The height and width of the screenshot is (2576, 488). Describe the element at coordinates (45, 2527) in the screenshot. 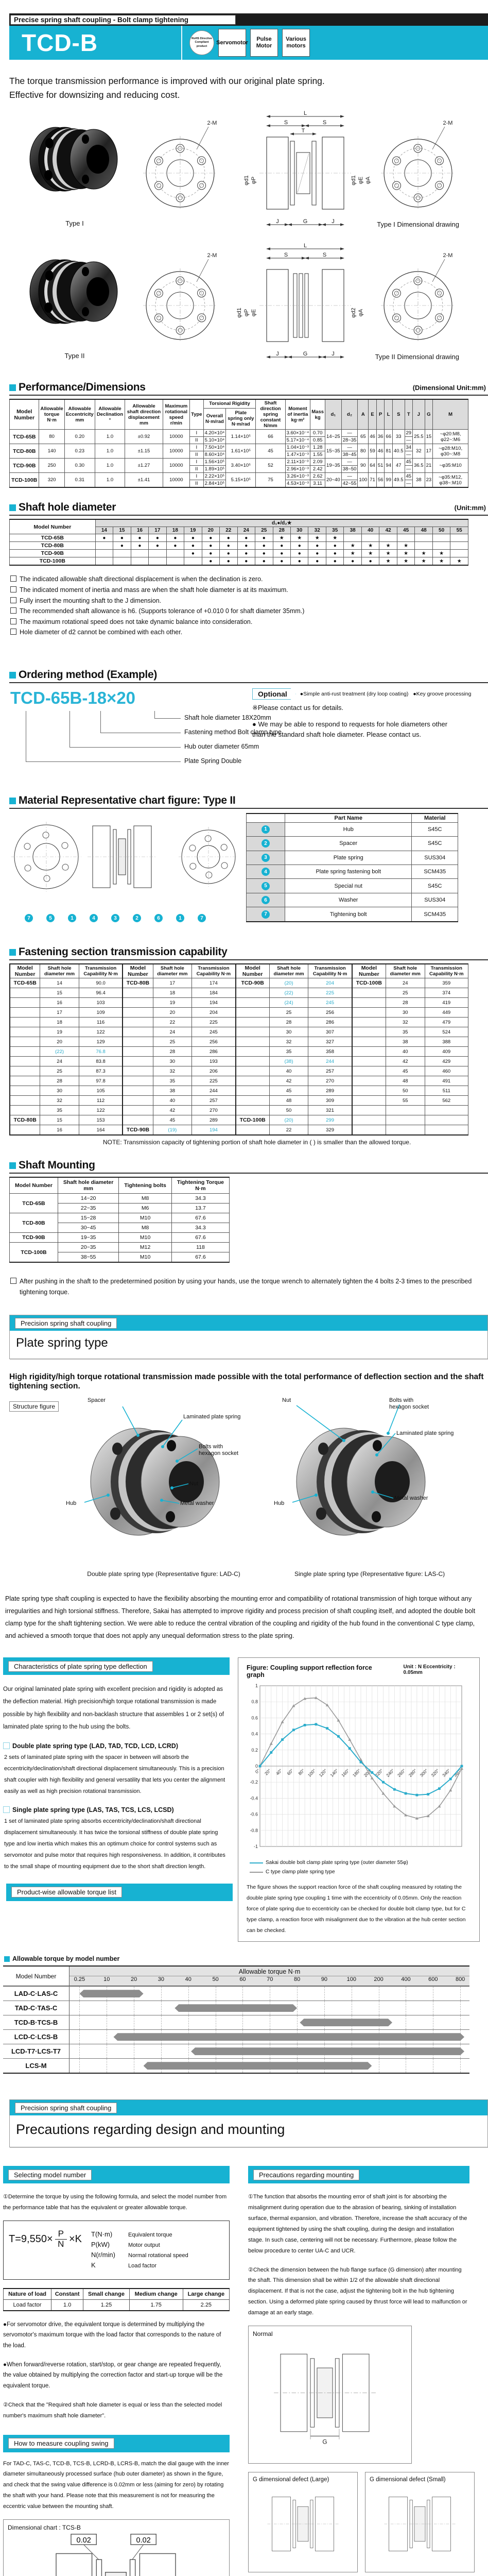

I see `tcs-chart-label: Dimensional chart : TCS-B` at that location.